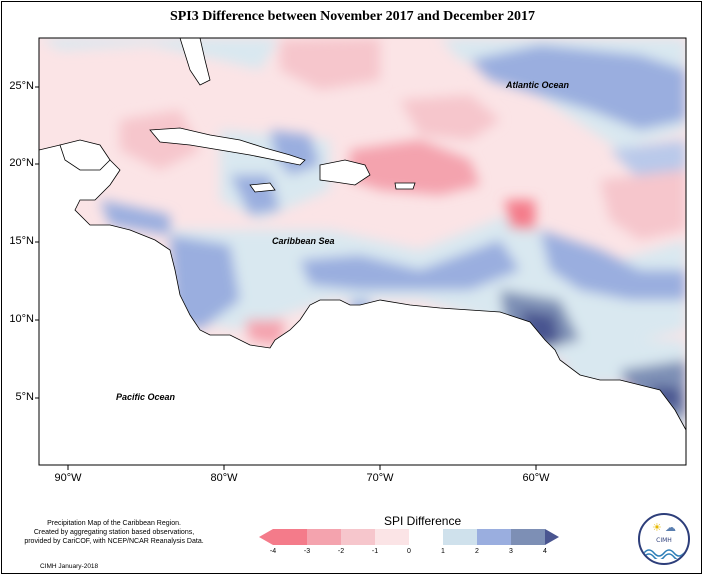  I want to click on puerto-rico, so click(405, 186).